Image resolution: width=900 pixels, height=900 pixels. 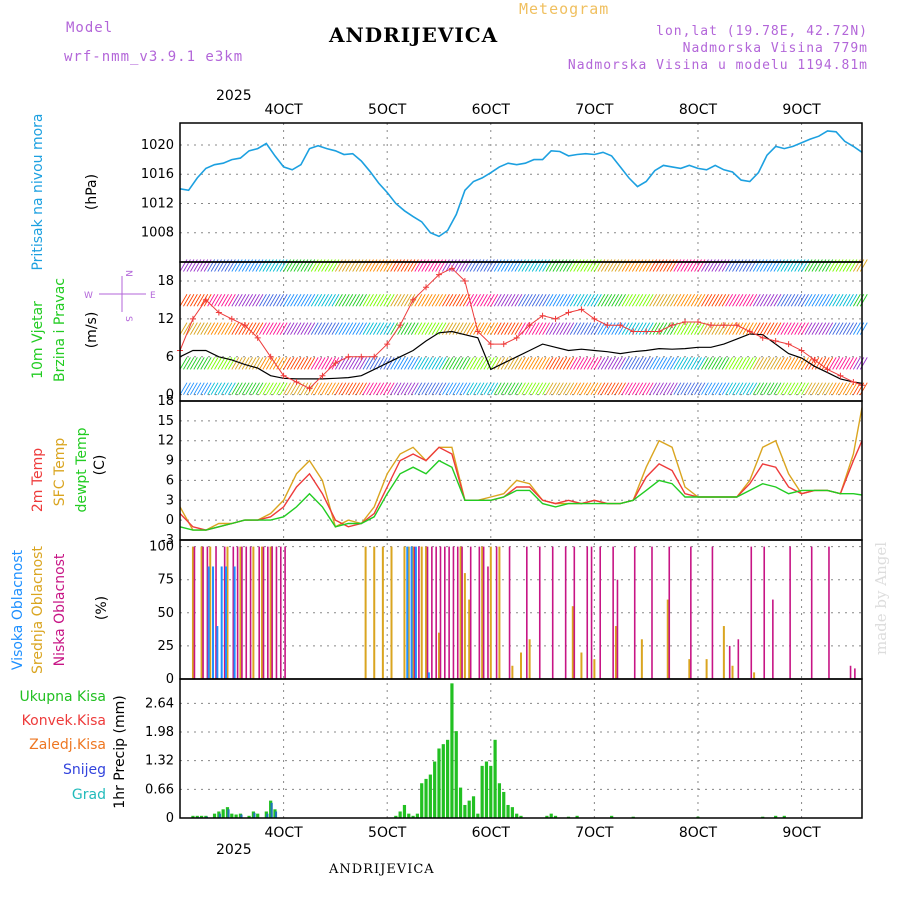 What do you see at coordinates (165, 646) in the screenshot?
I see `y-tick-label: 25` at bounding box center [165, 646].